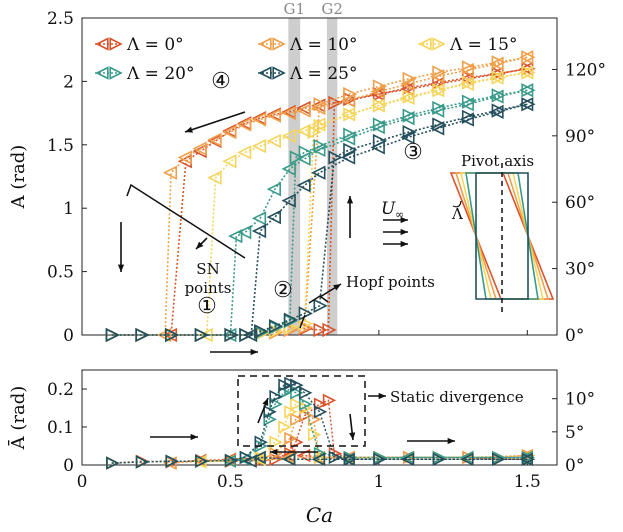  Describe the element at coordinates (527, 482) in the screenshot. I see `xtick-label: 1.5` at that location.